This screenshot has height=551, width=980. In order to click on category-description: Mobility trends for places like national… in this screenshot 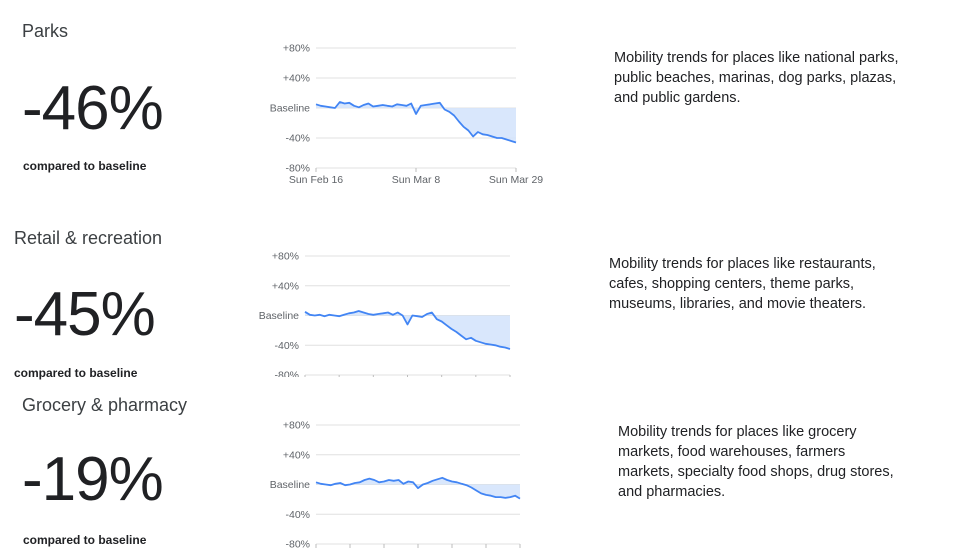, I will do `click(756, 78)`.